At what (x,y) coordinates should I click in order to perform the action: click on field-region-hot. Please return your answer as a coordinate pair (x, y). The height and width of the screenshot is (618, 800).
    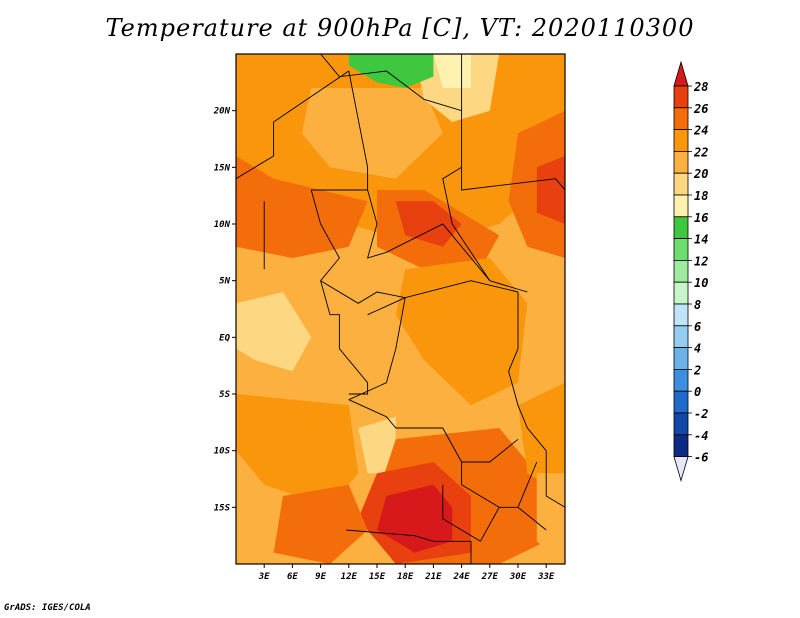
    Looking at the image, I should click on (415, 518).